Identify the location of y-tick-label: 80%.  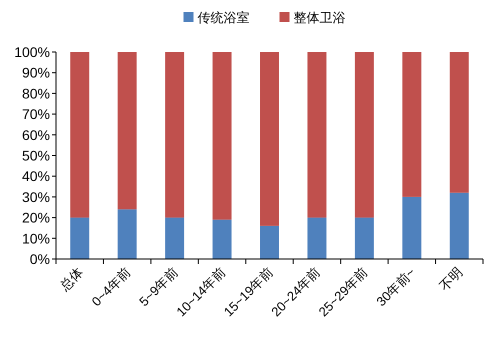
(36, 93).